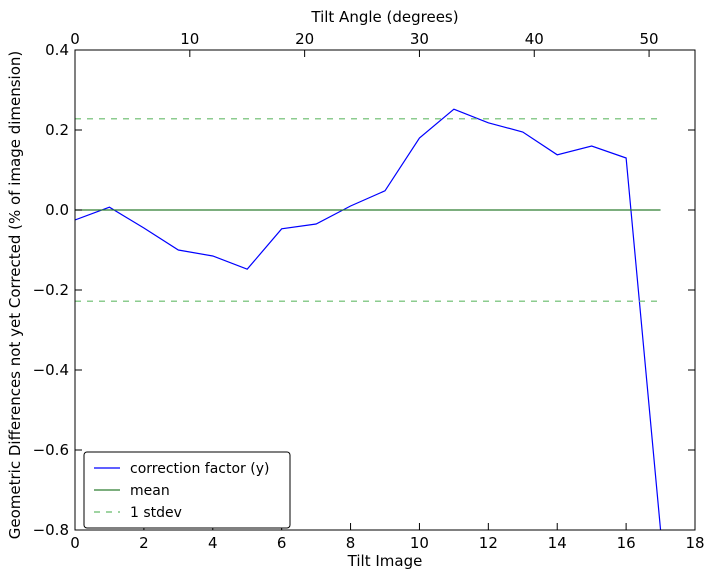  I want to click on x-tick-label: 8, so click(351, 543).